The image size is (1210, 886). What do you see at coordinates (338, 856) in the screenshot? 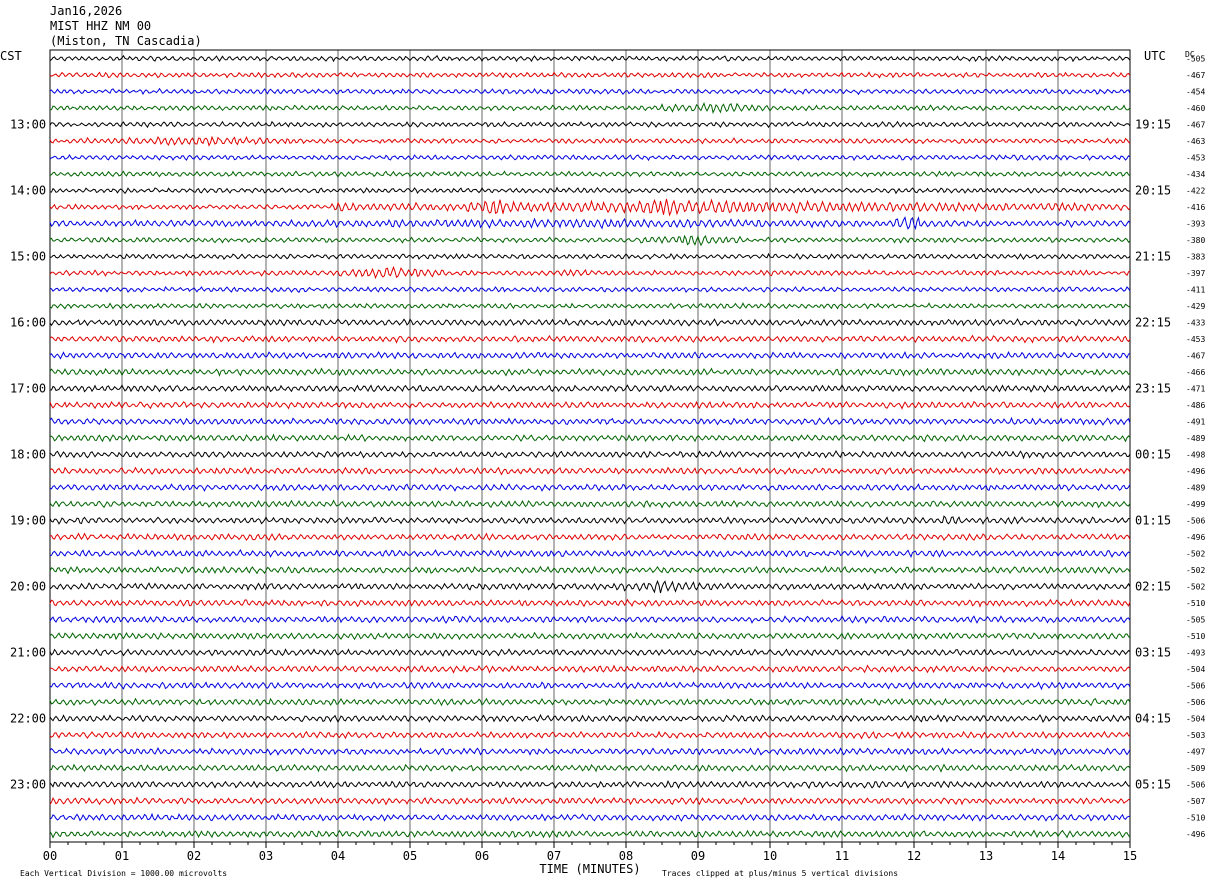
I see `x-tick-label: 04` at bounding box center [338, 856].